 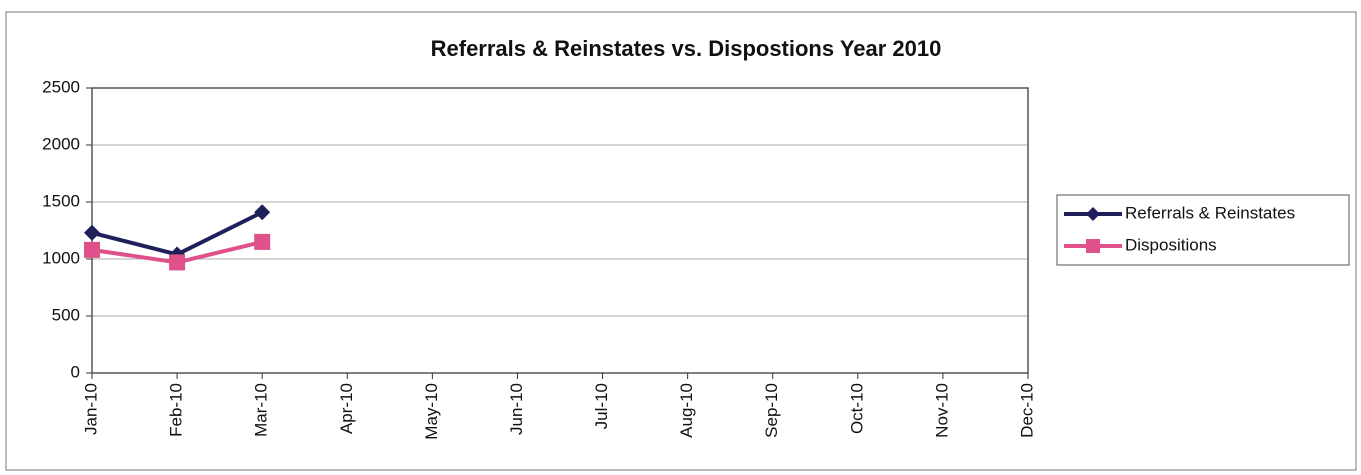 I want to click on legend-label: Referrals & Reinstates, so click(x=1210, y=212).